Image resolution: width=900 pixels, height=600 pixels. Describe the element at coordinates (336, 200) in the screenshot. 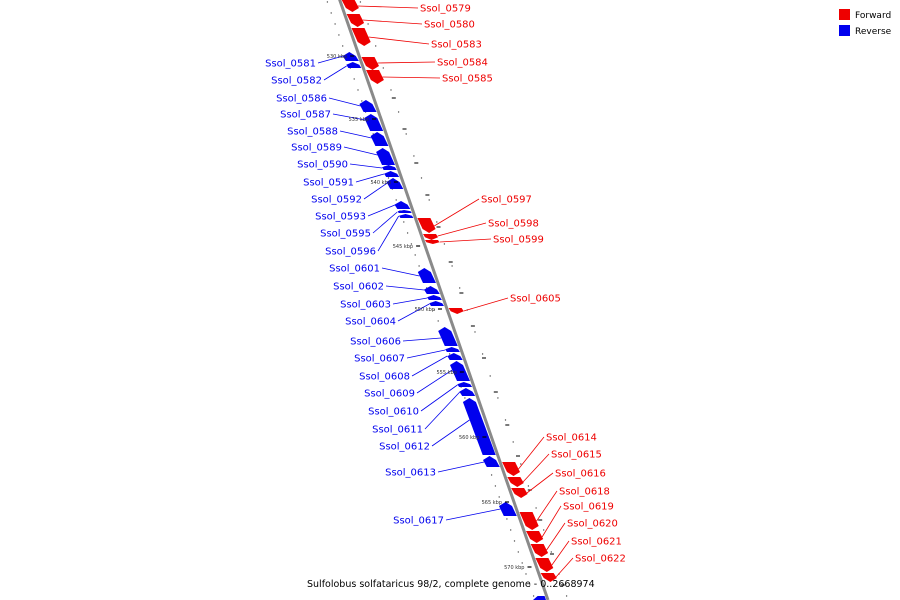

I see `gene-label-ssol-0592: Ssol_0592` at that location.